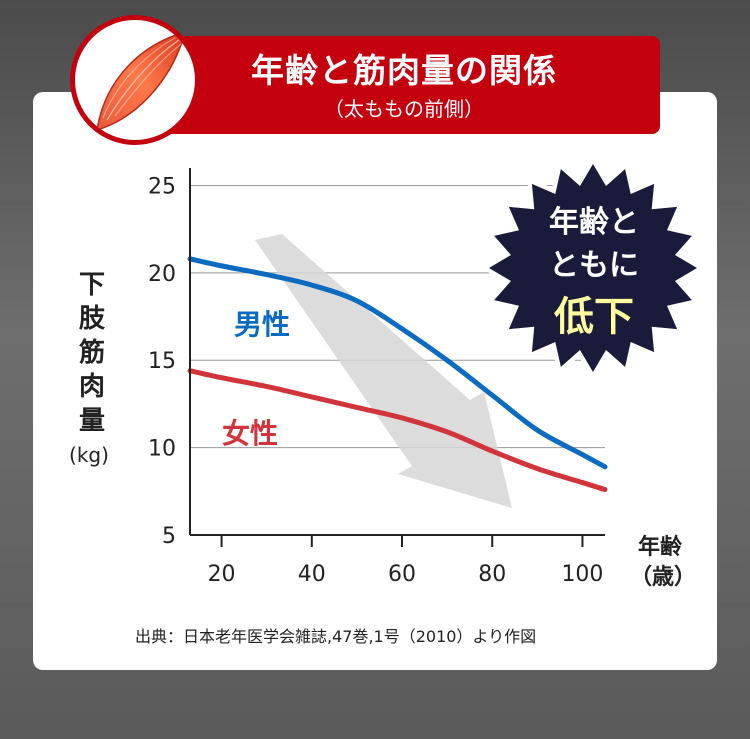 The width and height of the screenshot is (750, 739). I want to click on title-banner, so click(404, 85).